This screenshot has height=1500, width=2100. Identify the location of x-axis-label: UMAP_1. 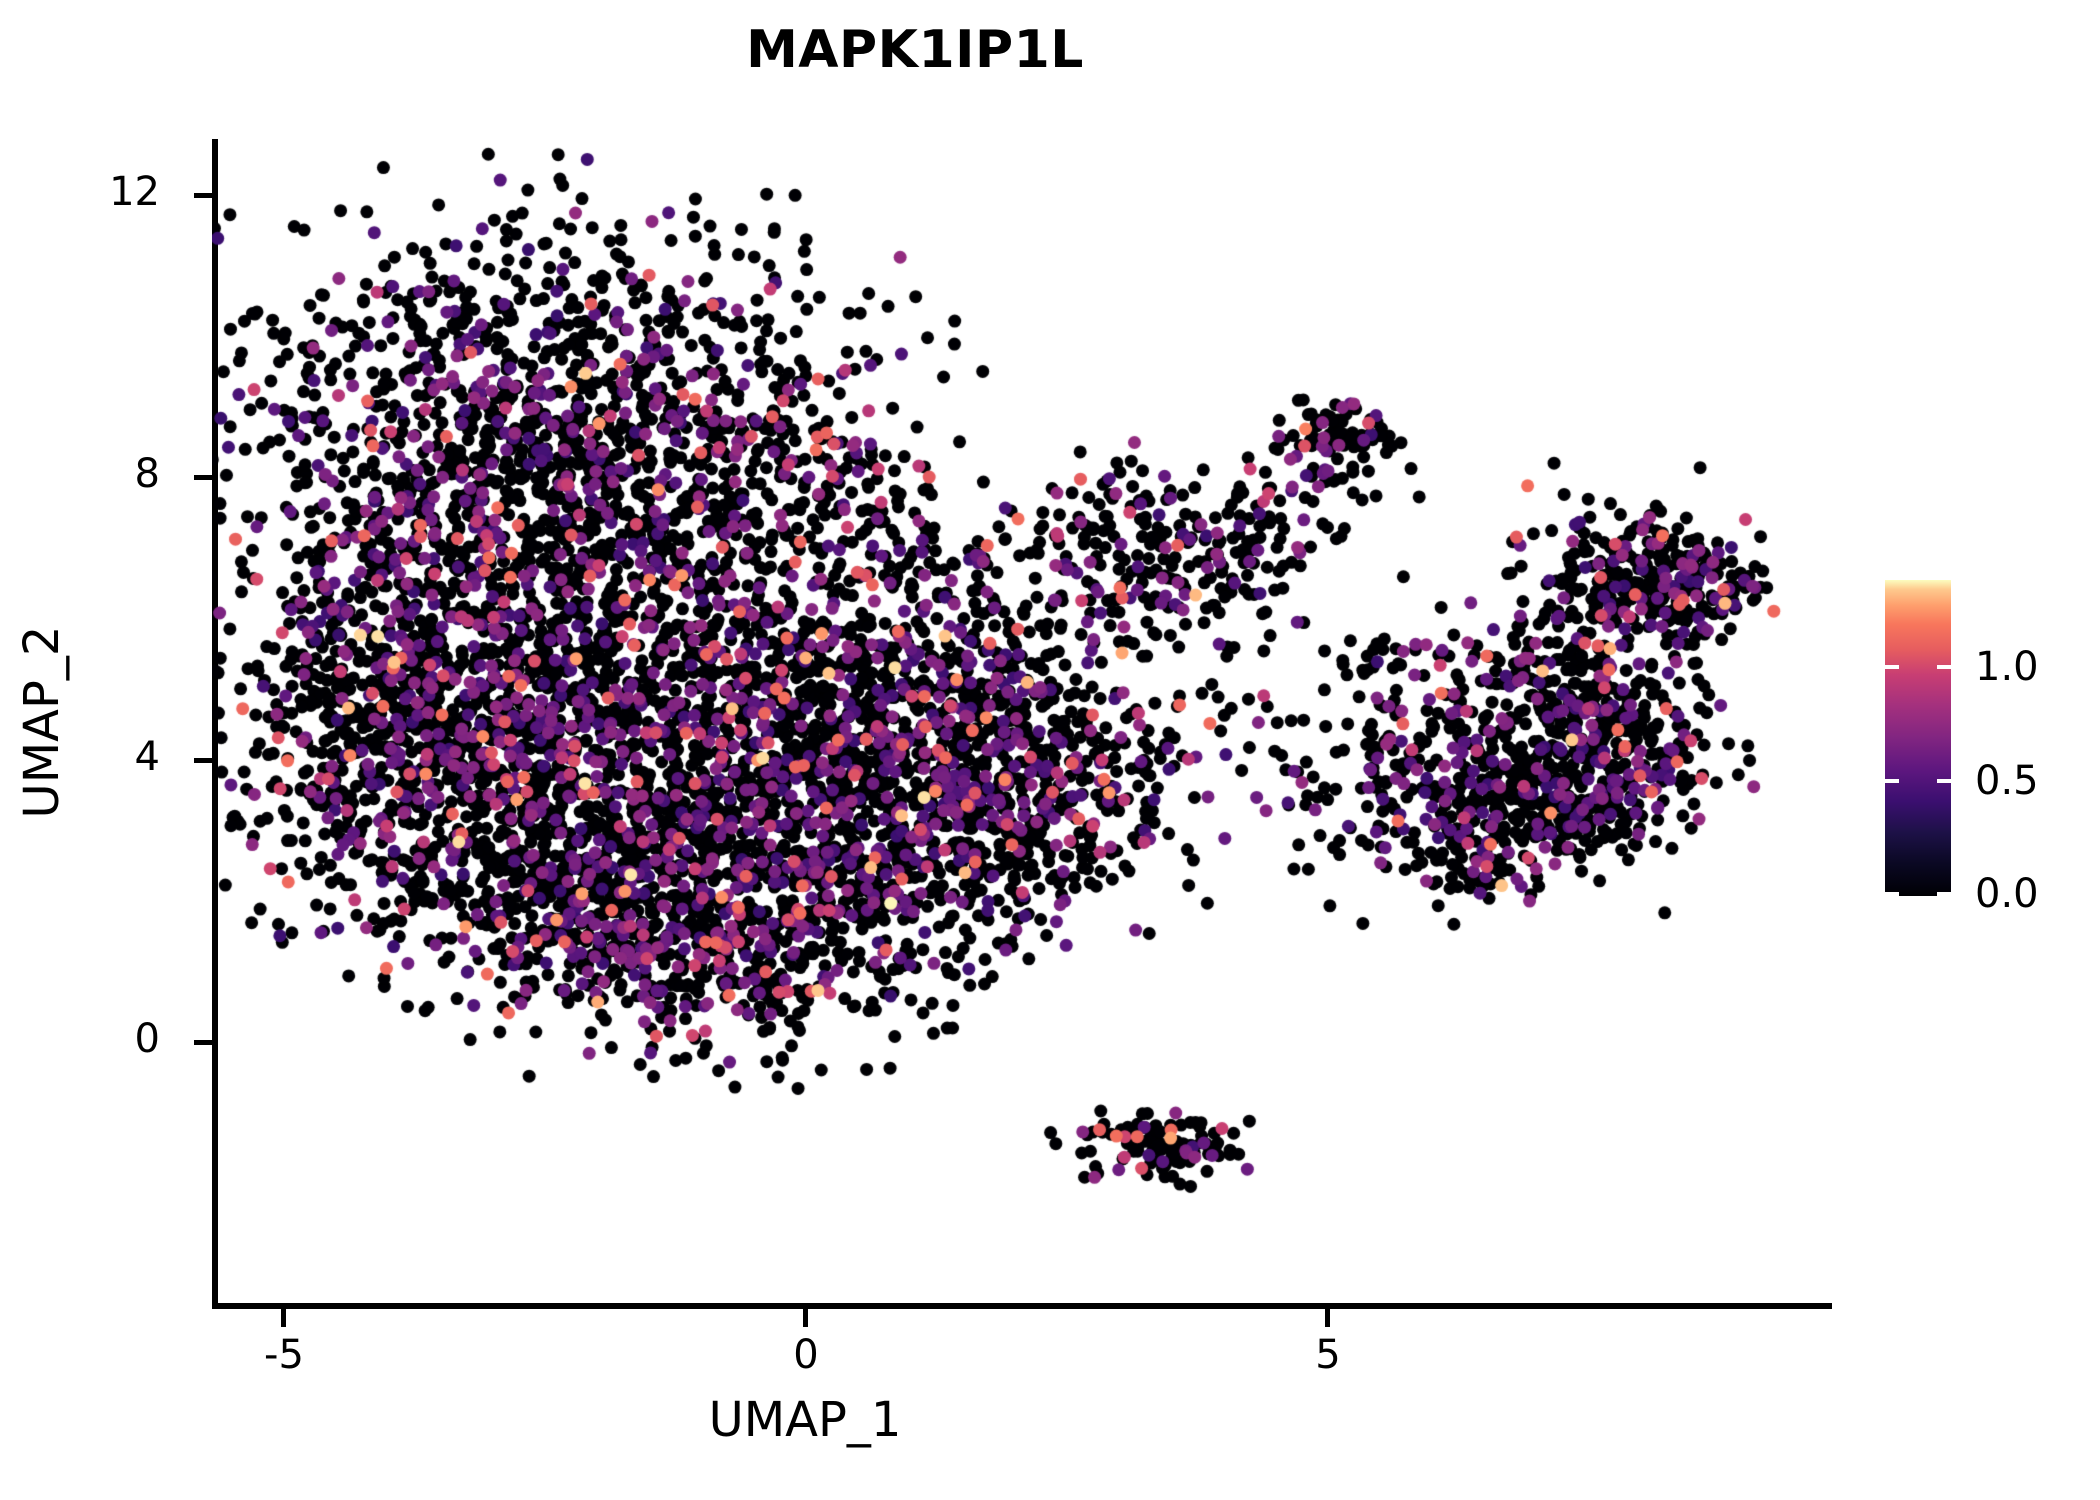
(805, 1420).